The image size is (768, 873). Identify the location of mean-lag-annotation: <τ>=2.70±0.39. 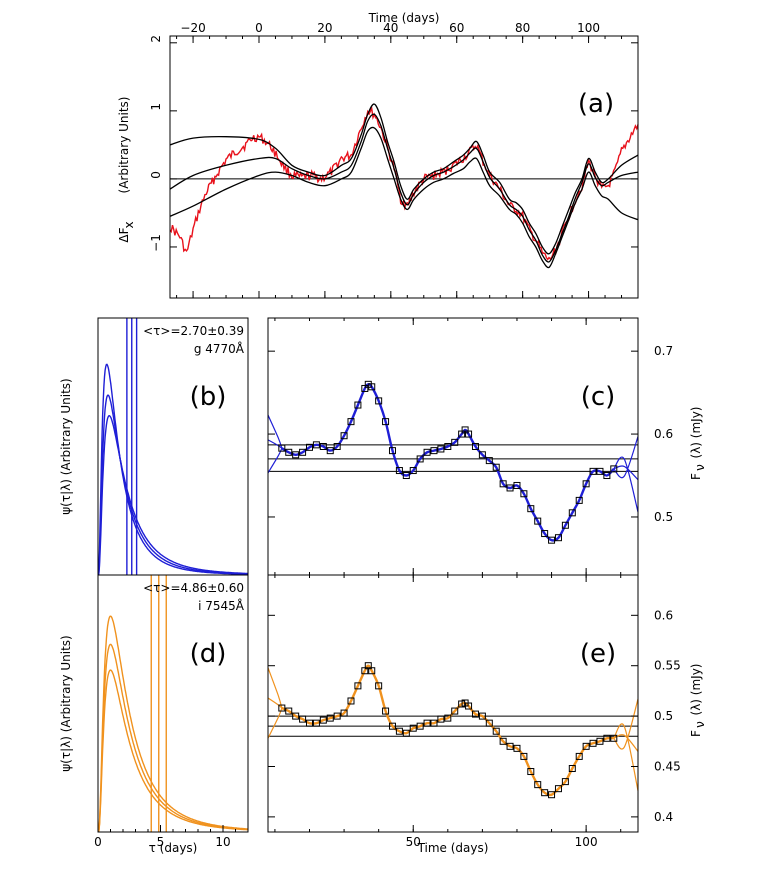
(193, 331).